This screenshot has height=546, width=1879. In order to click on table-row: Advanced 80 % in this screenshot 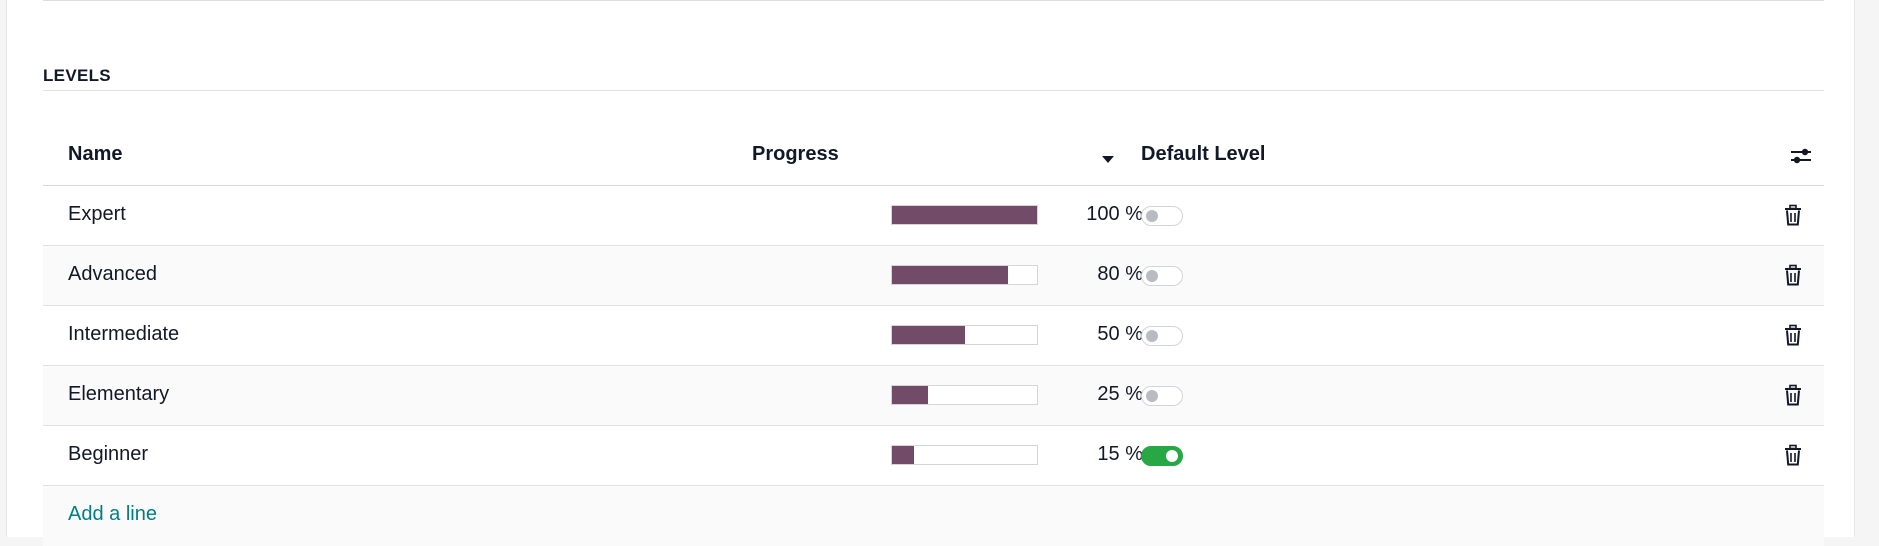, I will do `click(933, 276)`.